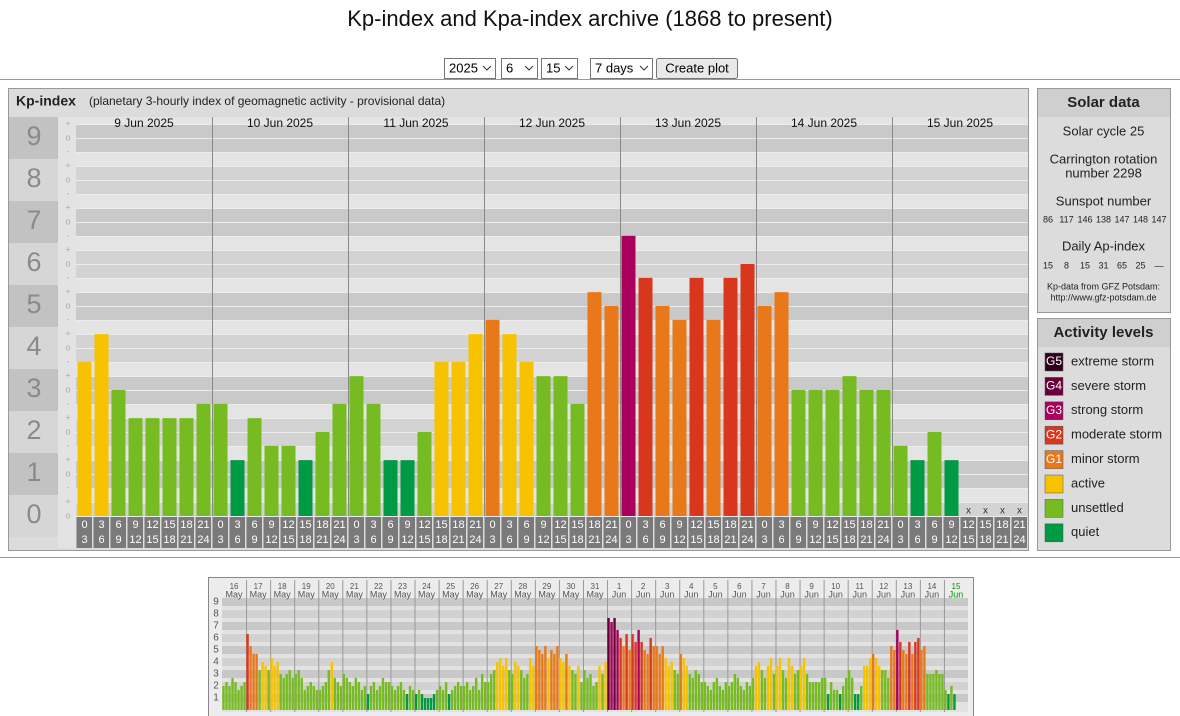 The width and height of the screenshot is (1180, 716). I want to click on hour-label: 3, so click(84, 540).